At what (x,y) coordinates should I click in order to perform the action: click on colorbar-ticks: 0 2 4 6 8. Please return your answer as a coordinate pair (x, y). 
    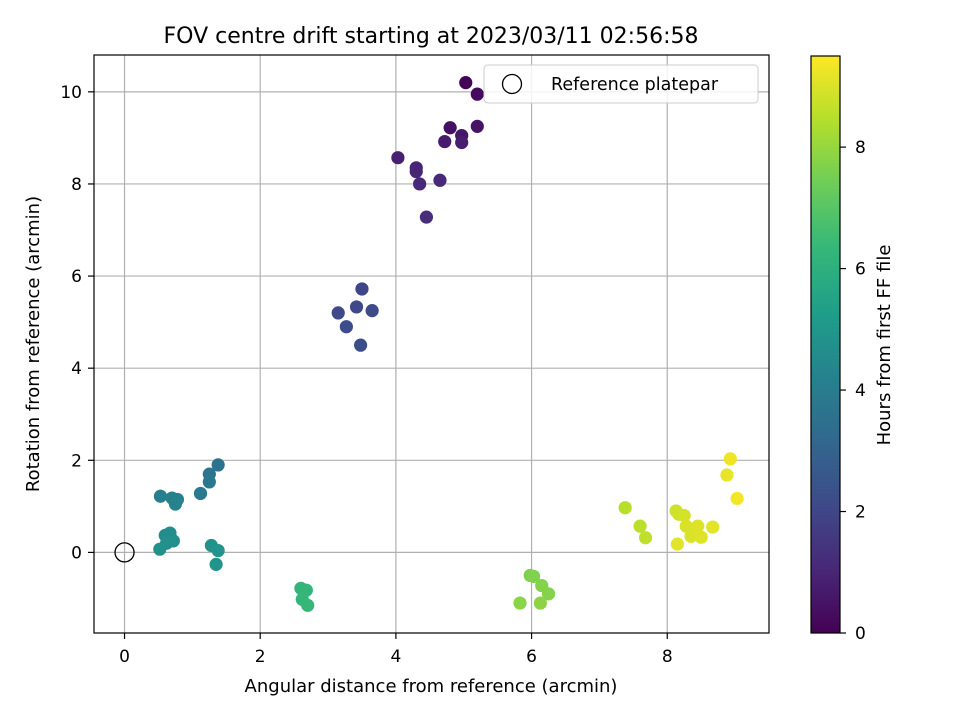
    Looking at the image, I should click on (853, 391).